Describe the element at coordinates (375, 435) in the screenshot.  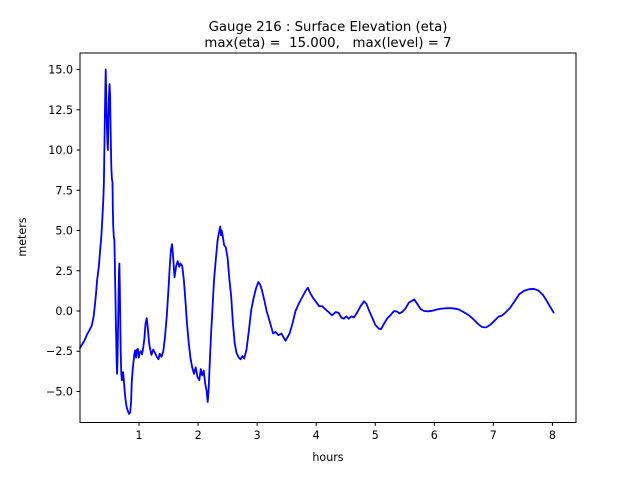
I see `x-tick-label: 5` at that location.